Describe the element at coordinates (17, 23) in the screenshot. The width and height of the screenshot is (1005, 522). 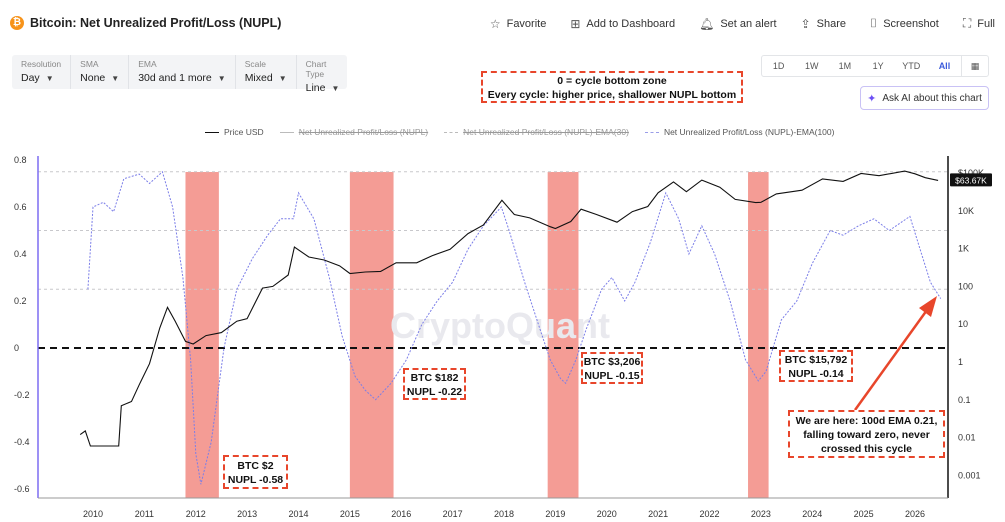
I see `bitcoin-logo-icon: ₿` at that location.